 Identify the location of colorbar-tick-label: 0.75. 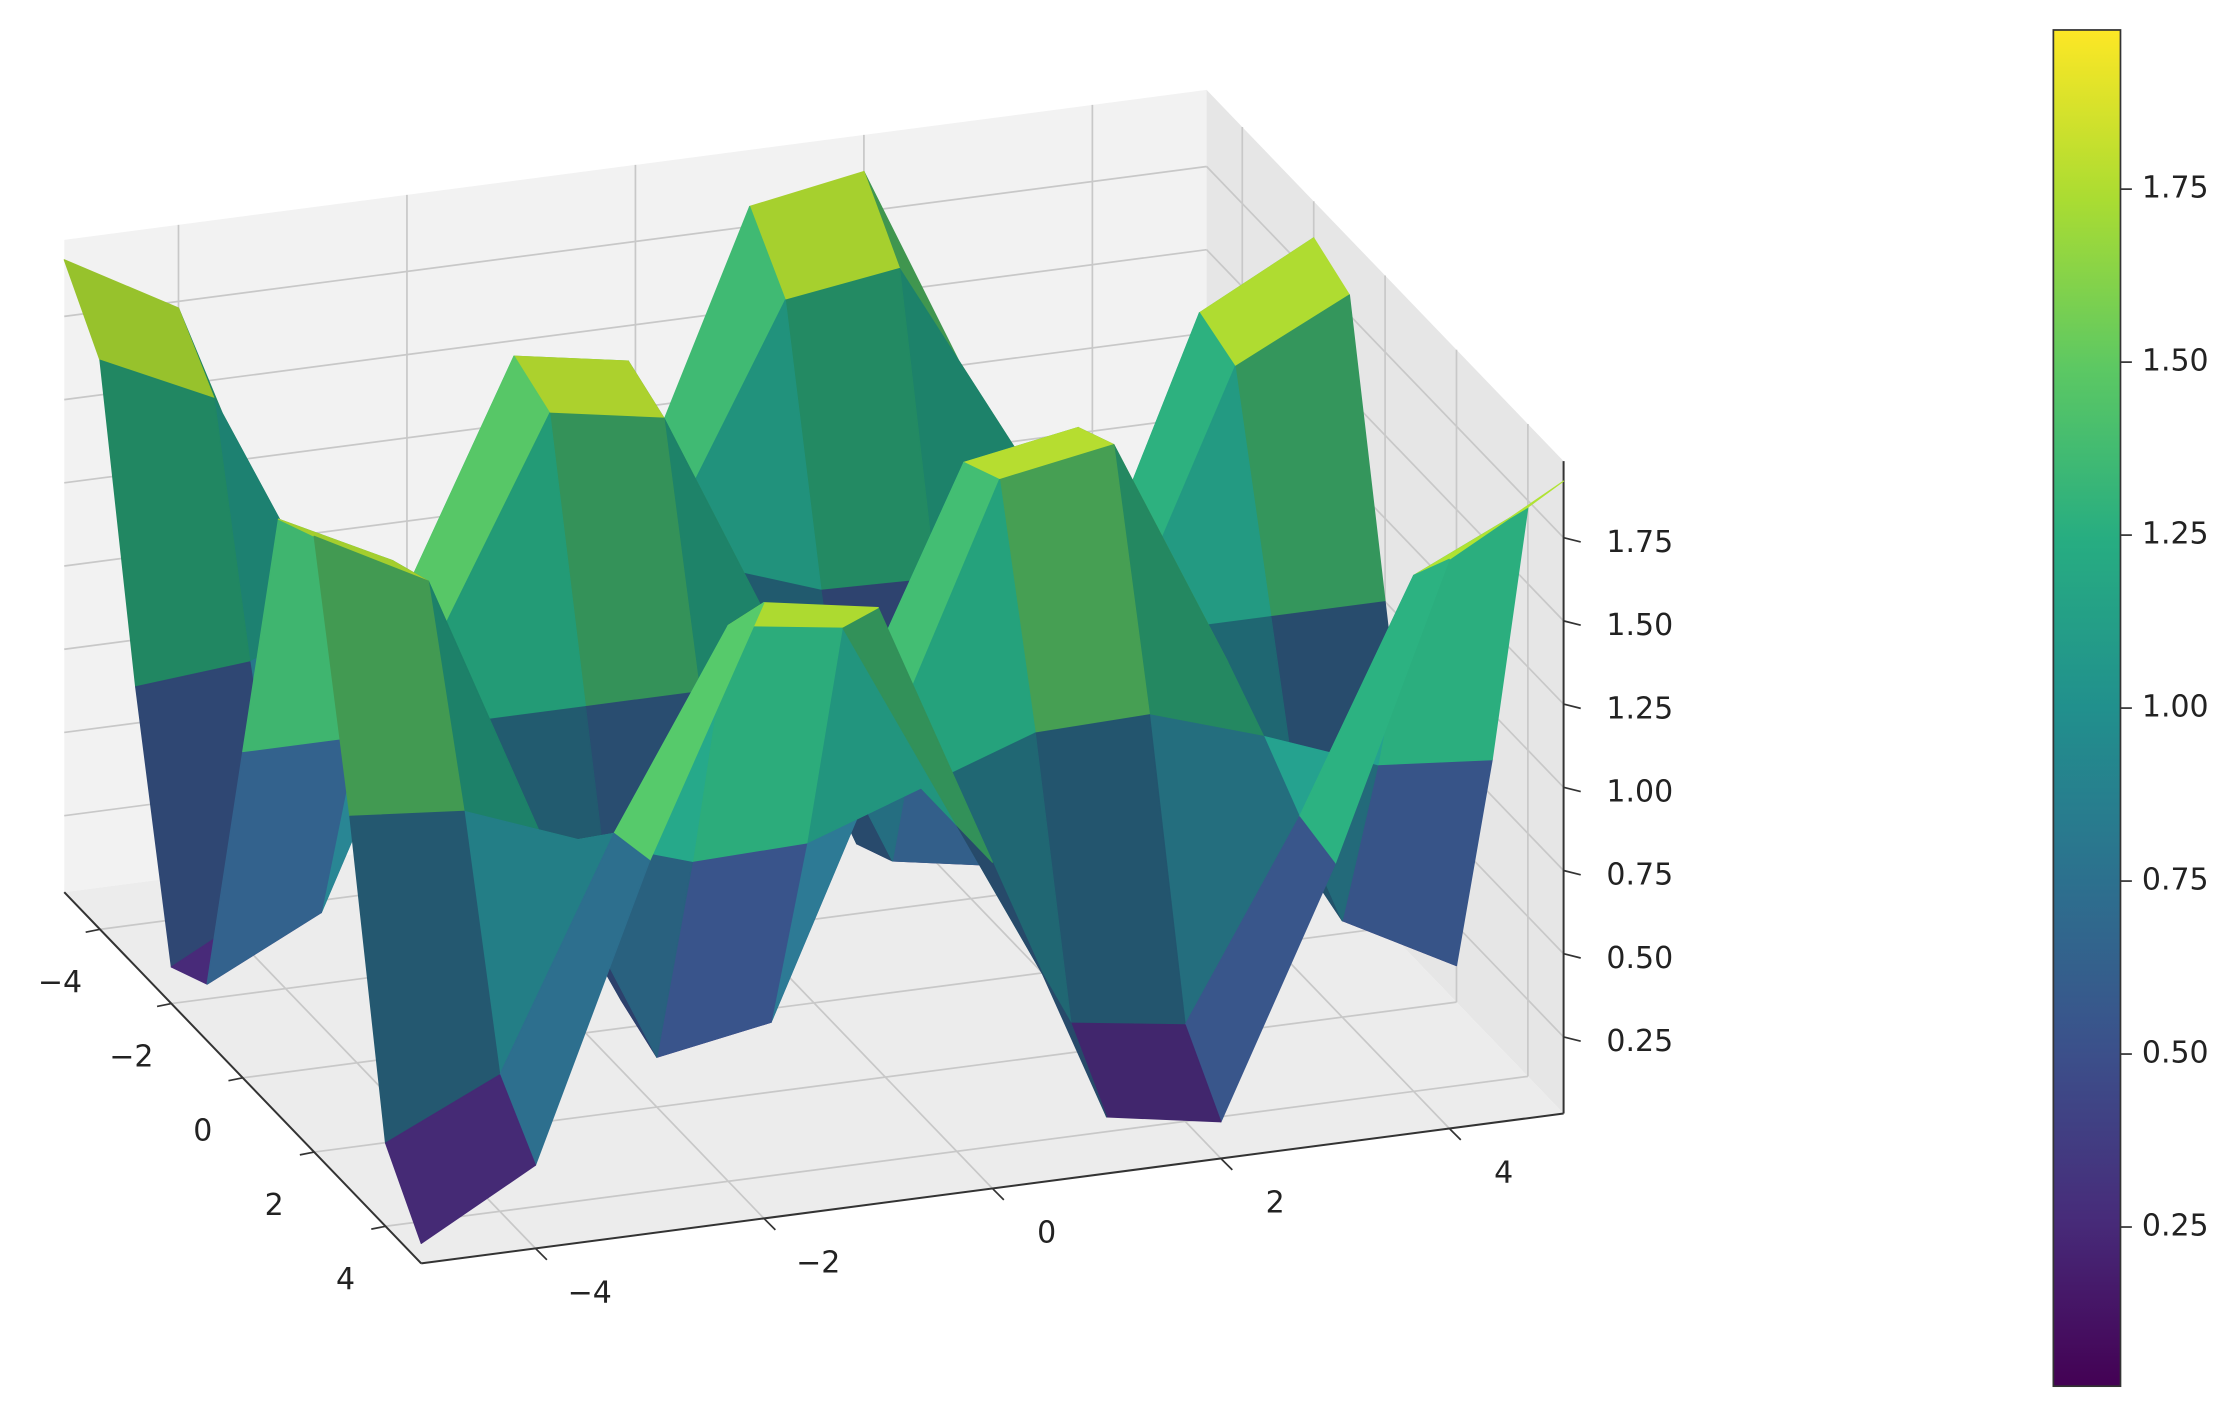
(2175, 880).